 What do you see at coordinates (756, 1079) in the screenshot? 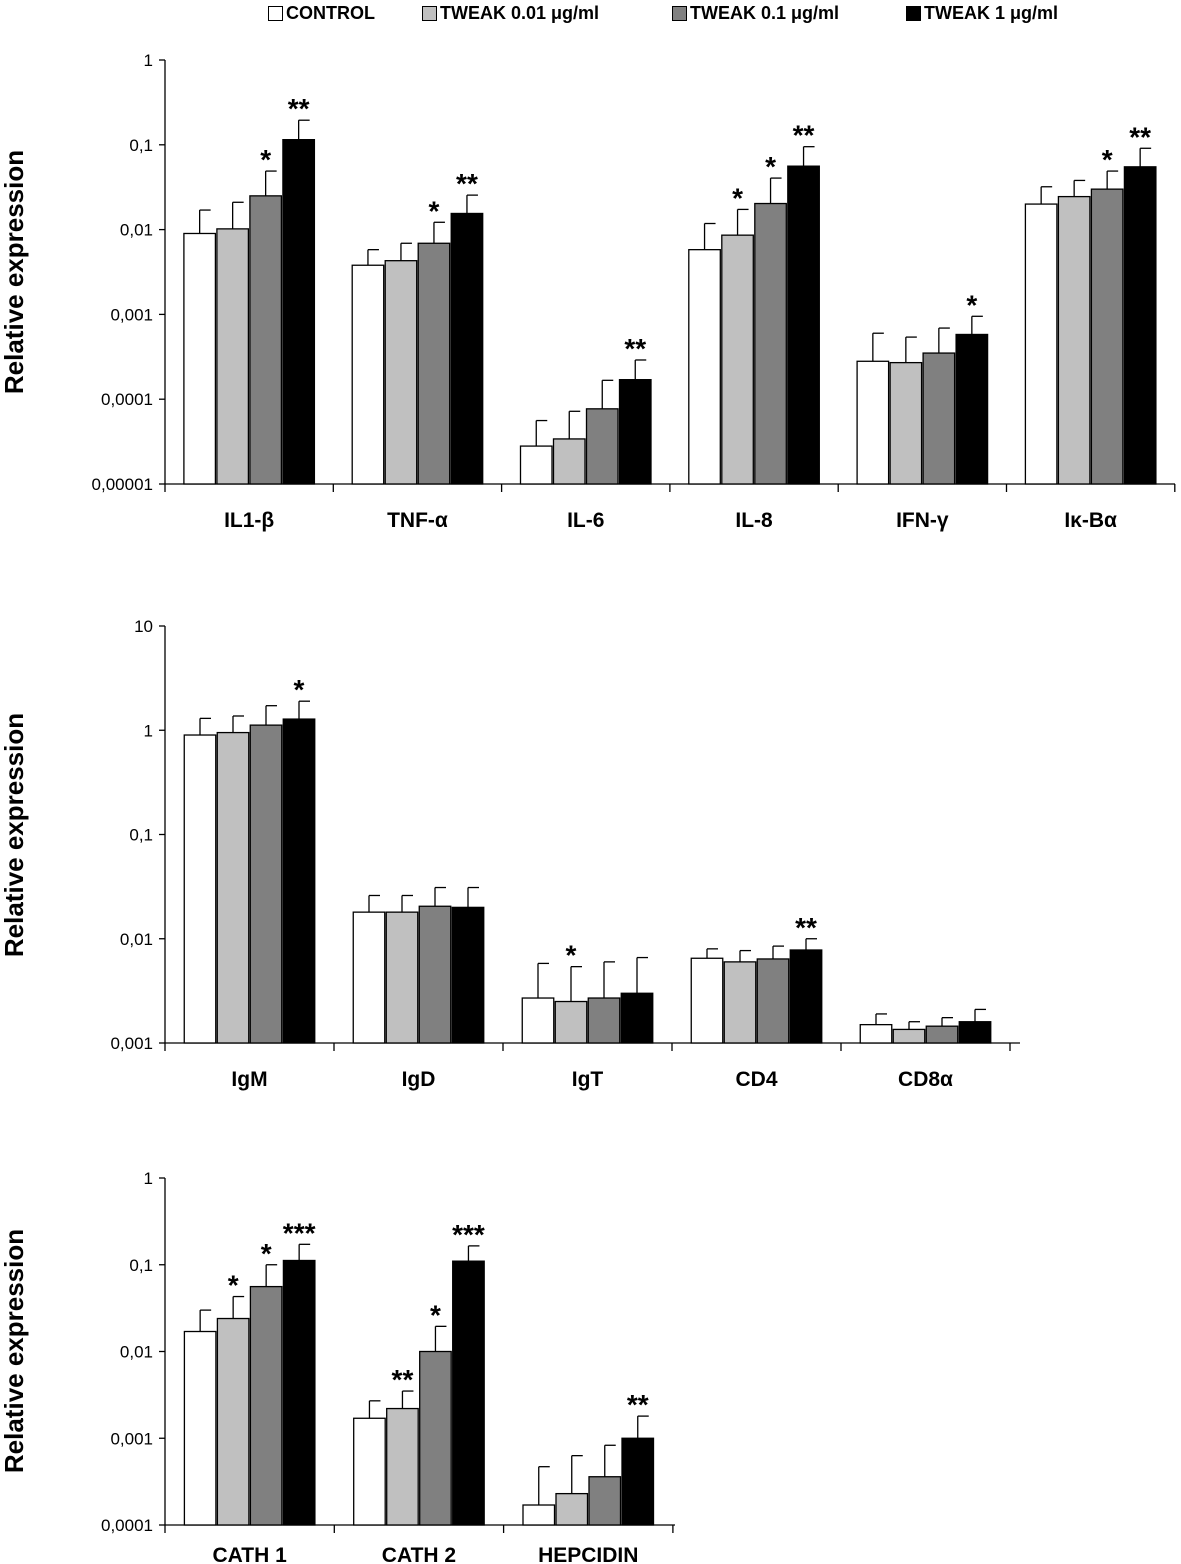
I see `x-category-label: CD4` at bounding box center [756, 1079].